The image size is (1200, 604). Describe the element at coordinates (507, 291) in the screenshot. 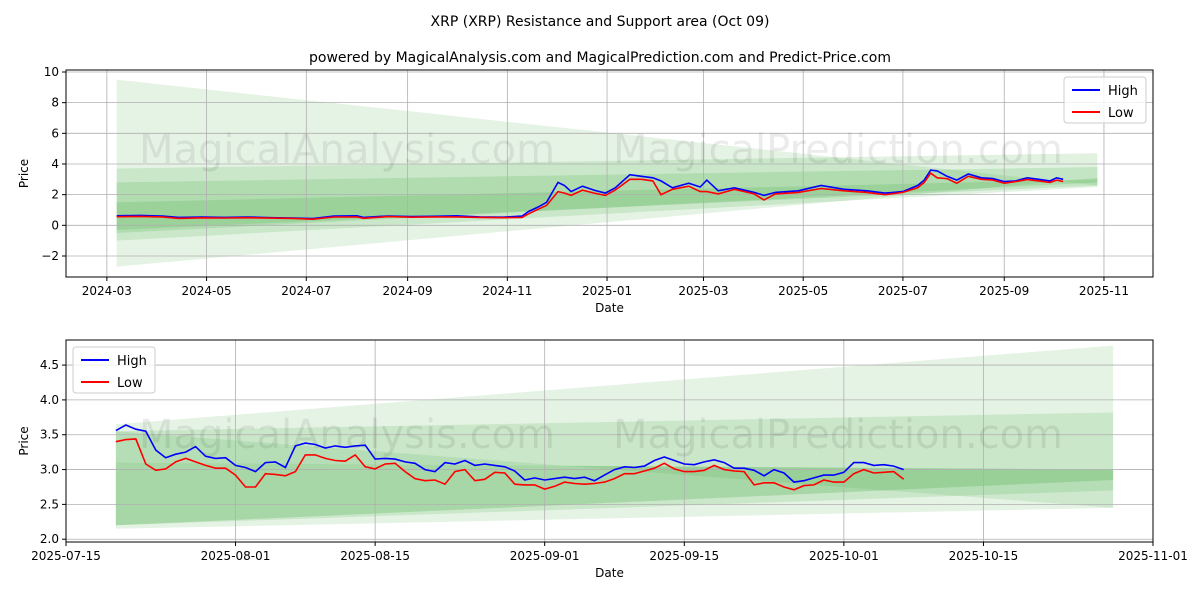

I see `x-tick-label: 2024-11` at that location.